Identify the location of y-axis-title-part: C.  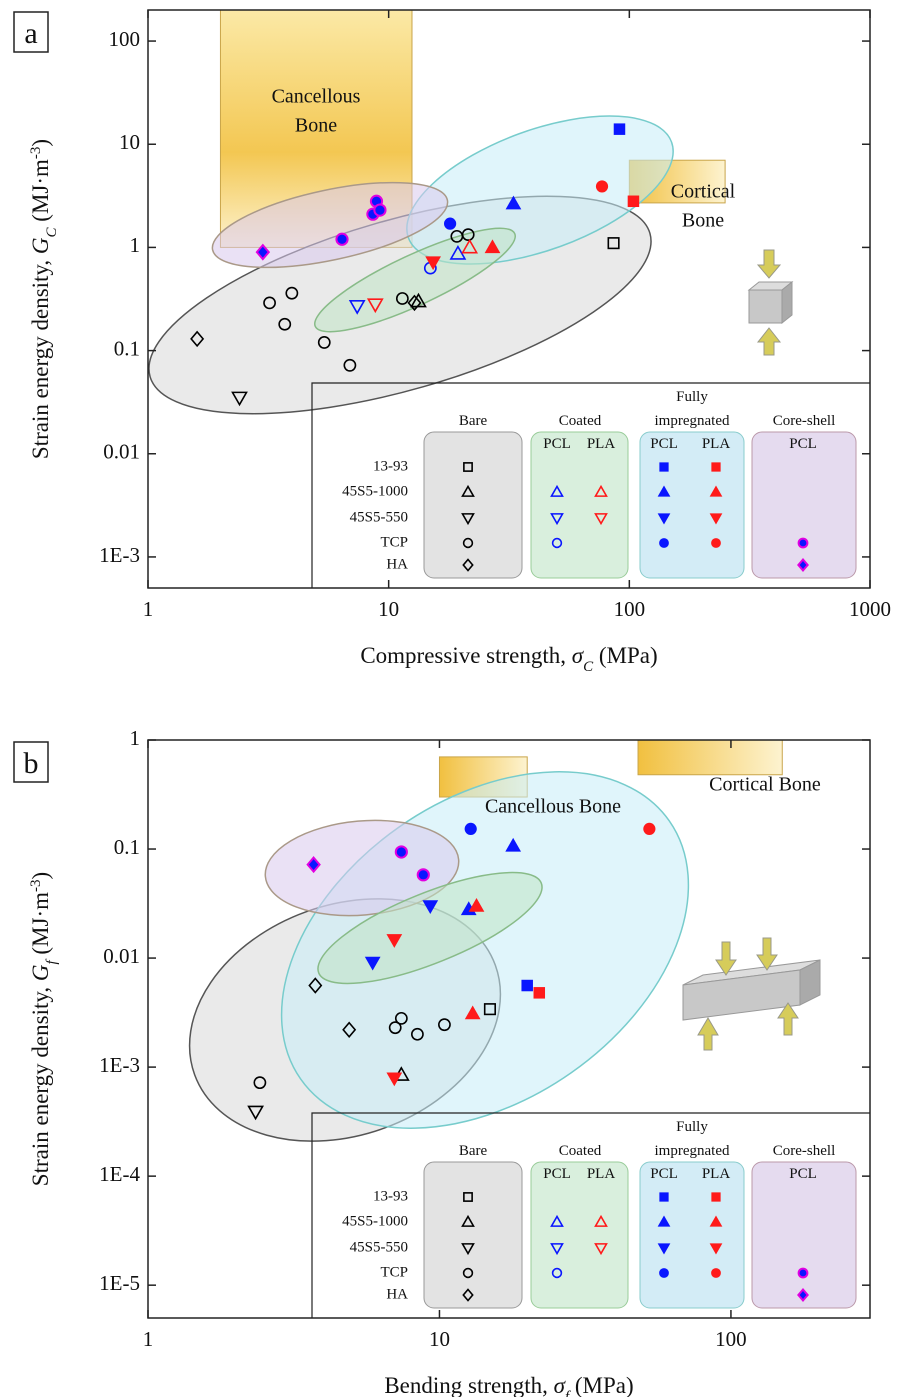
(52, 231).